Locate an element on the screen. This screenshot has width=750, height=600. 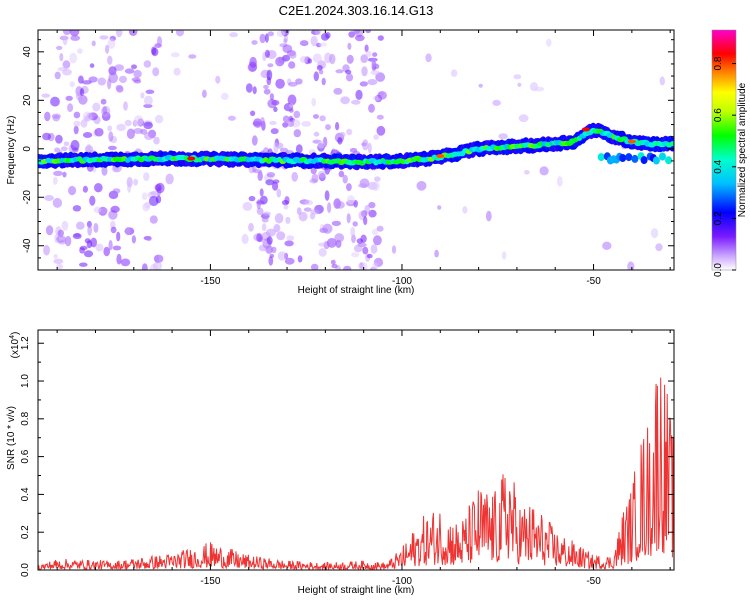
snr-y-scale-prefix: (x10 is located at coordinates (15, 348).